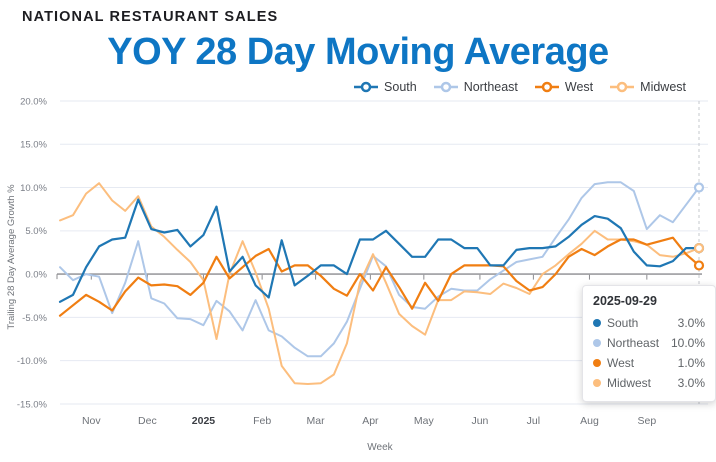 The width and height of the screenshot is (716, 462). I want to click on y-tick-label: -15.0%, so click(32, 404).